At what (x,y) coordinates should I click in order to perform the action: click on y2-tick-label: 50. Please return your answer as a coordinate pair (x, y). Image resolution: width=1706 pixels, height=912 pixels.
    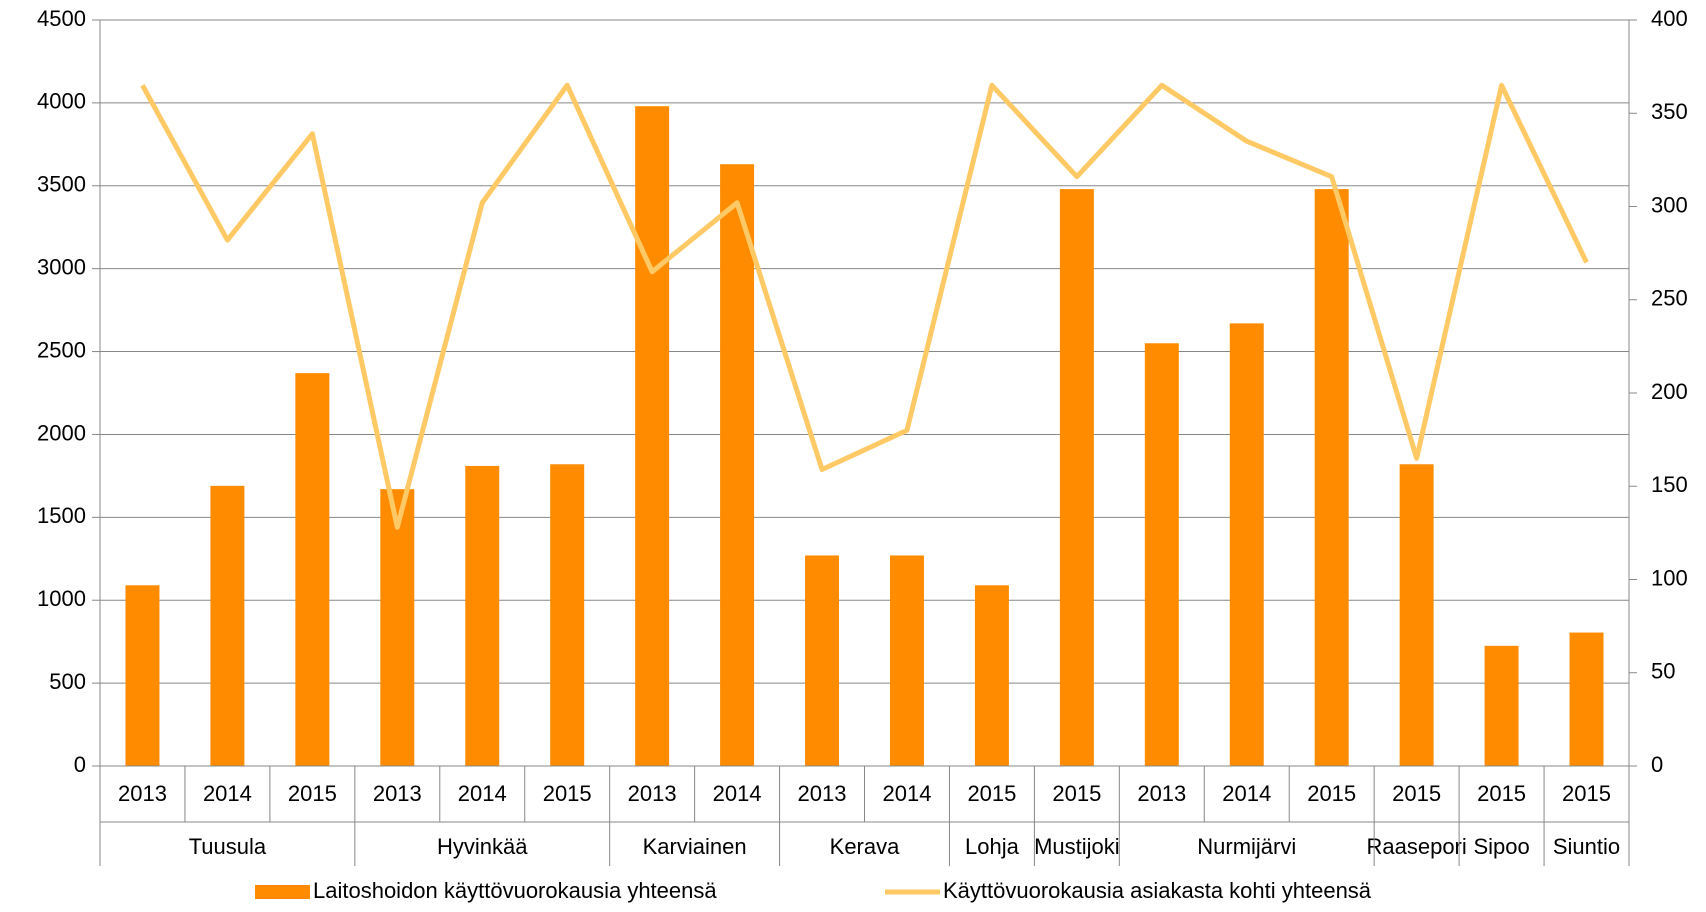
    Looking at the image, I should click on (1663, 671).